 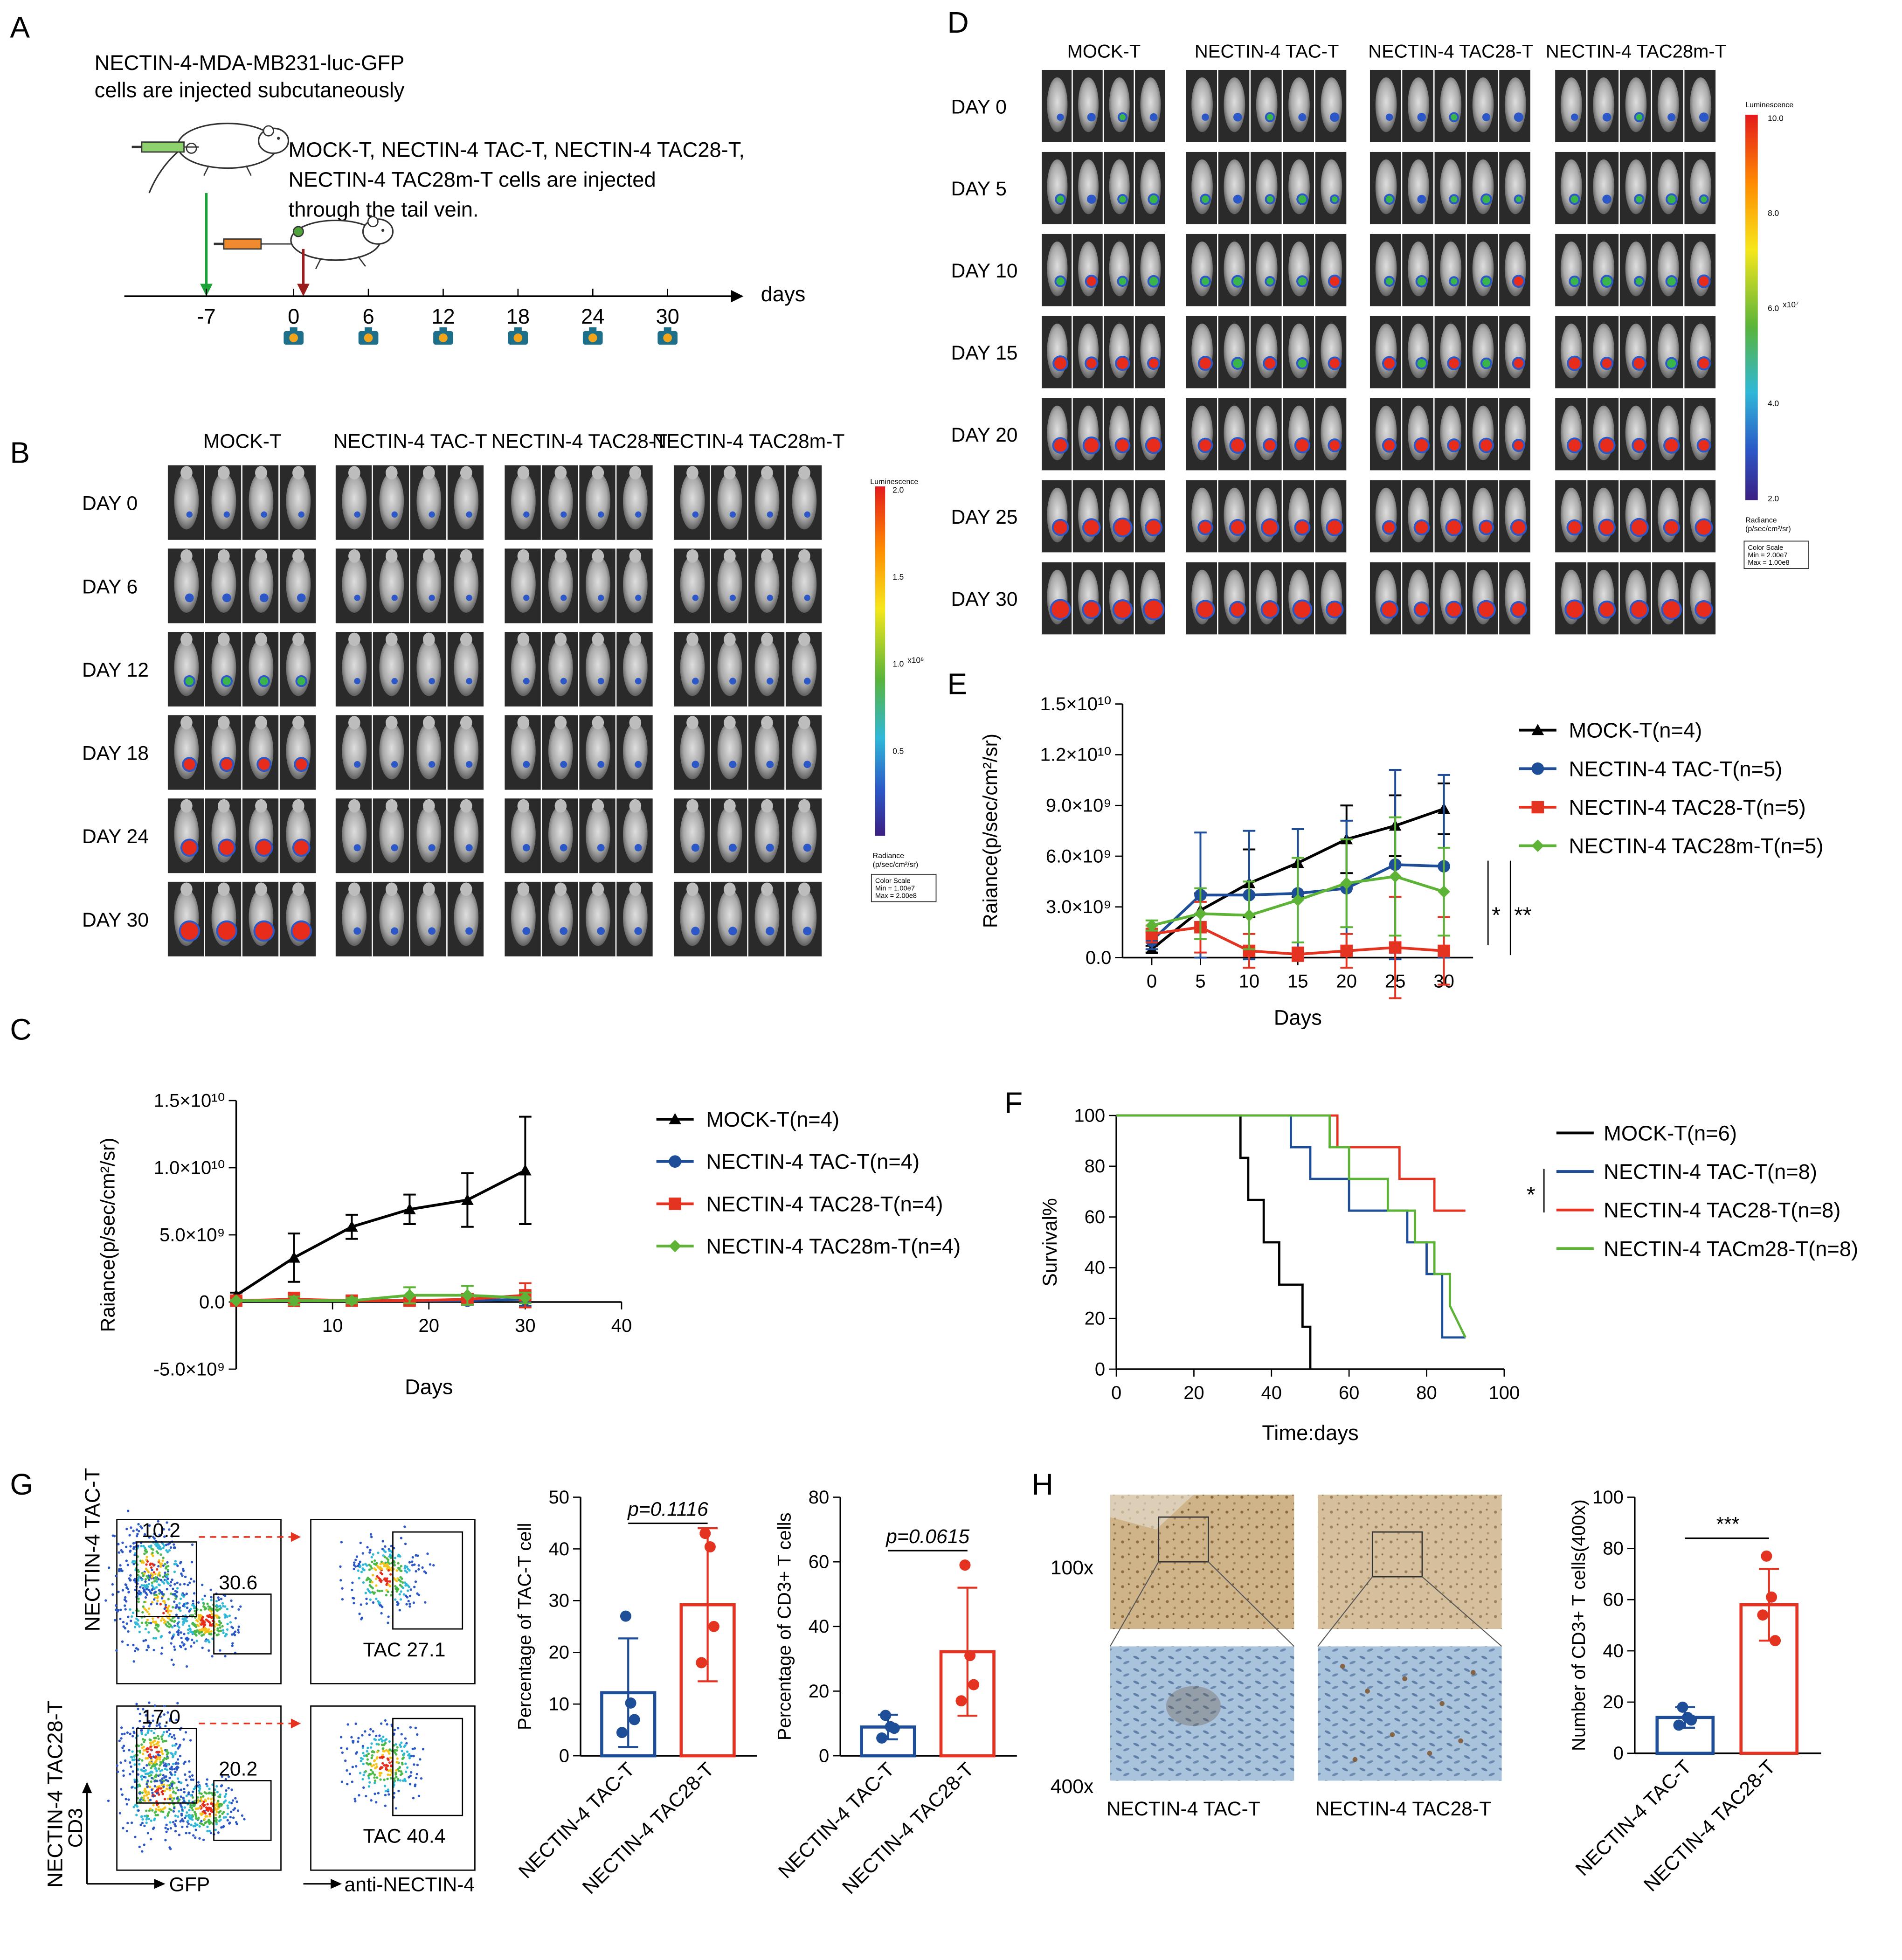 What do you see at coordinates (1104, 51) in the screenshot?
I see `group-header: MOCK-T` at bounding box center [1104, 51].